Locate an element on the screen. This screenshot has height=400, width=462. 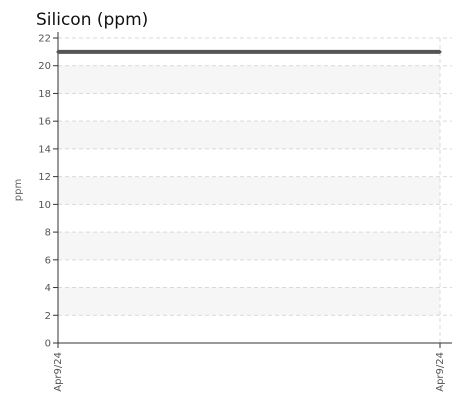
y-tick-label: 6 is located at coordinates (48, 260).